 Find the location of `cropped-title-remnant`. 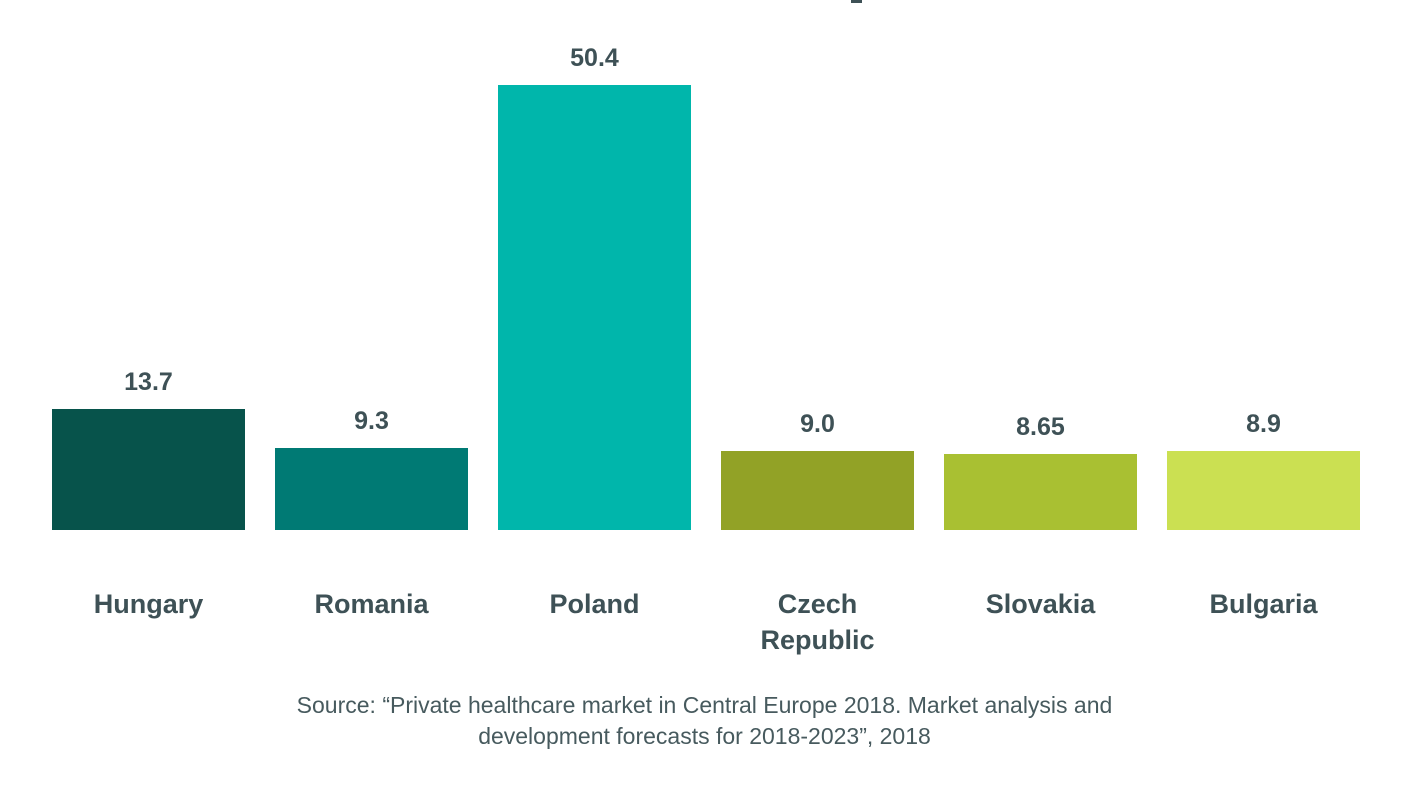

cropped-title-remnant is located at coordinates (856, 1).